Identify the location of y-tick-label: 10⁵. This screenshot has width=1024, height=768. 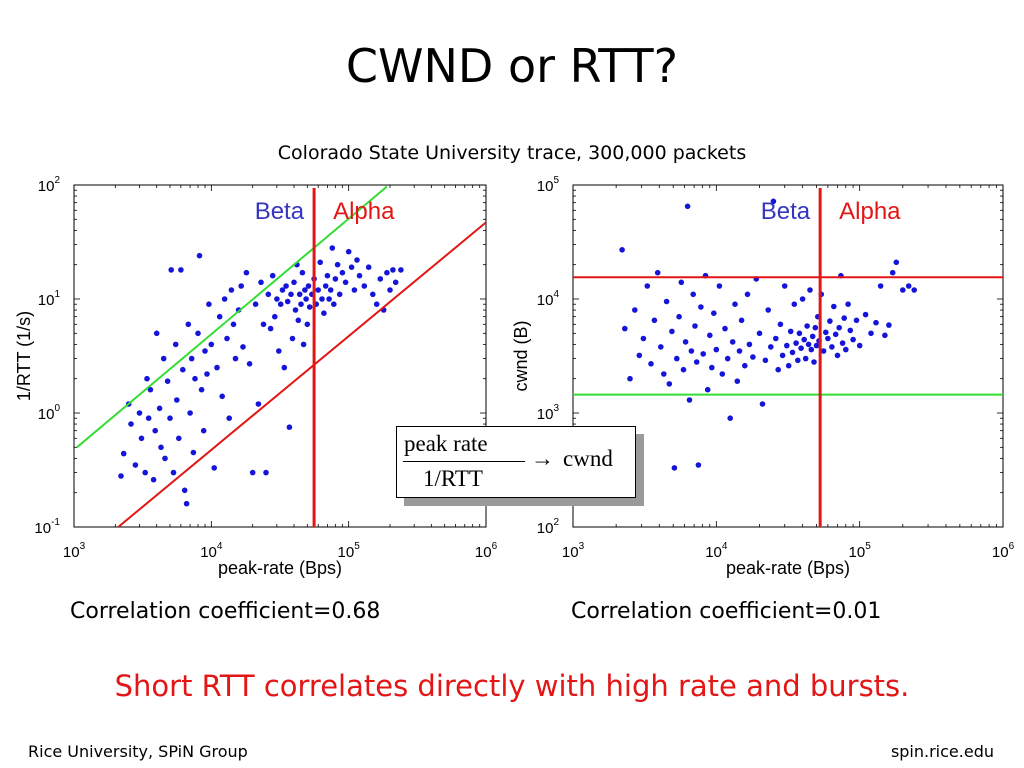
(548, 185).